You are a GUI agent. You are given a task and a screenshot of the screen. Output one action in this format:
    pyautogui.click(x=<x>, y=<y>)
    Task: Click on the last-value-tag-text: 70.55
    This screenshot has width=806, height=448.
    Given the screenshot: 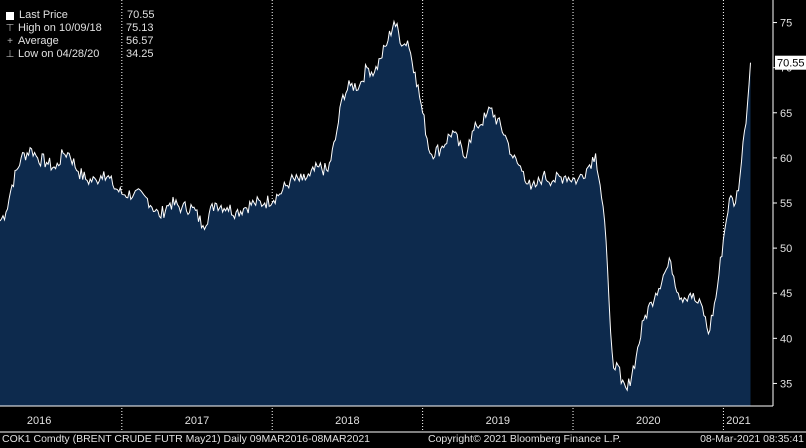 What is the action you would take?
    pyautogui.click(x=791, y=64)
    